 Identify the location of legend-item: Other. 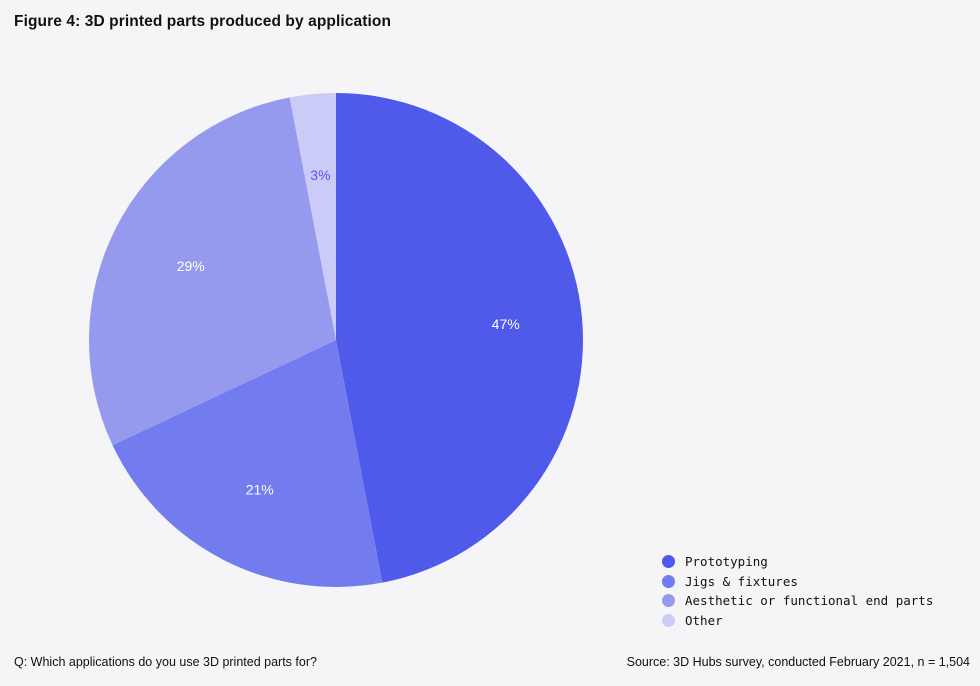
(797, 621).